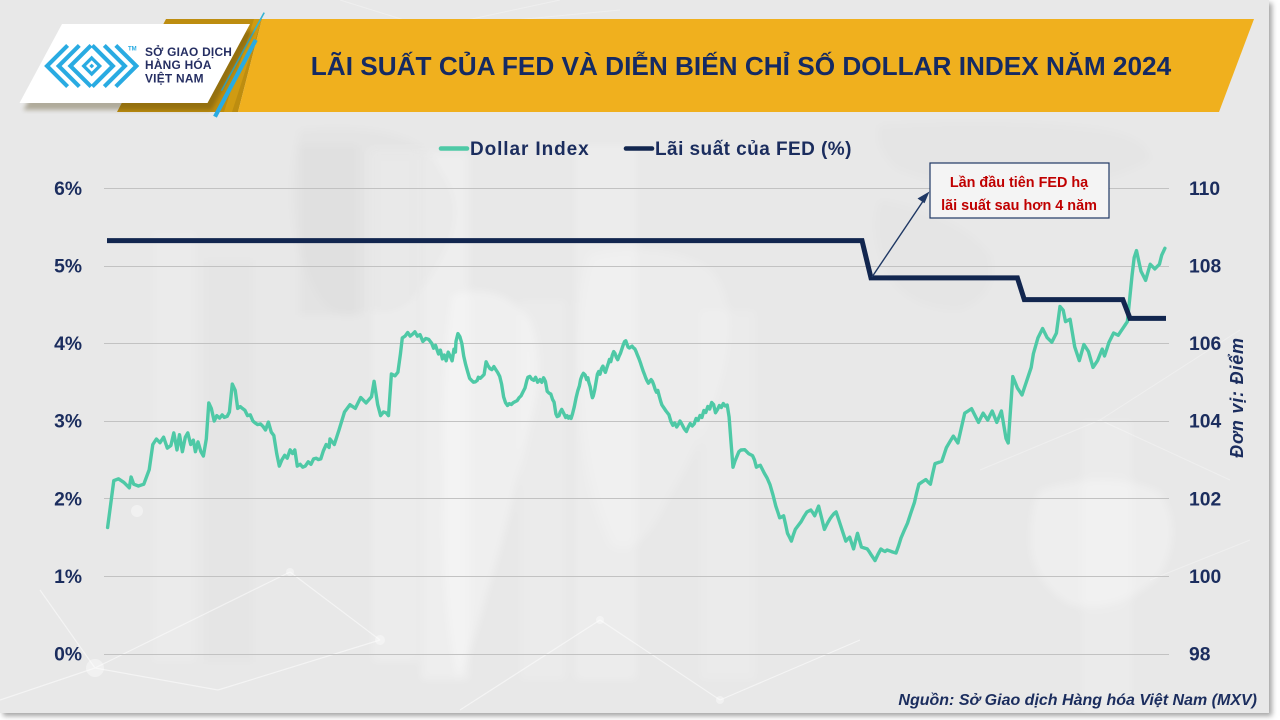 The image size is (1280, 720). I want to click on svg-text: 108, so click(1205, 266).